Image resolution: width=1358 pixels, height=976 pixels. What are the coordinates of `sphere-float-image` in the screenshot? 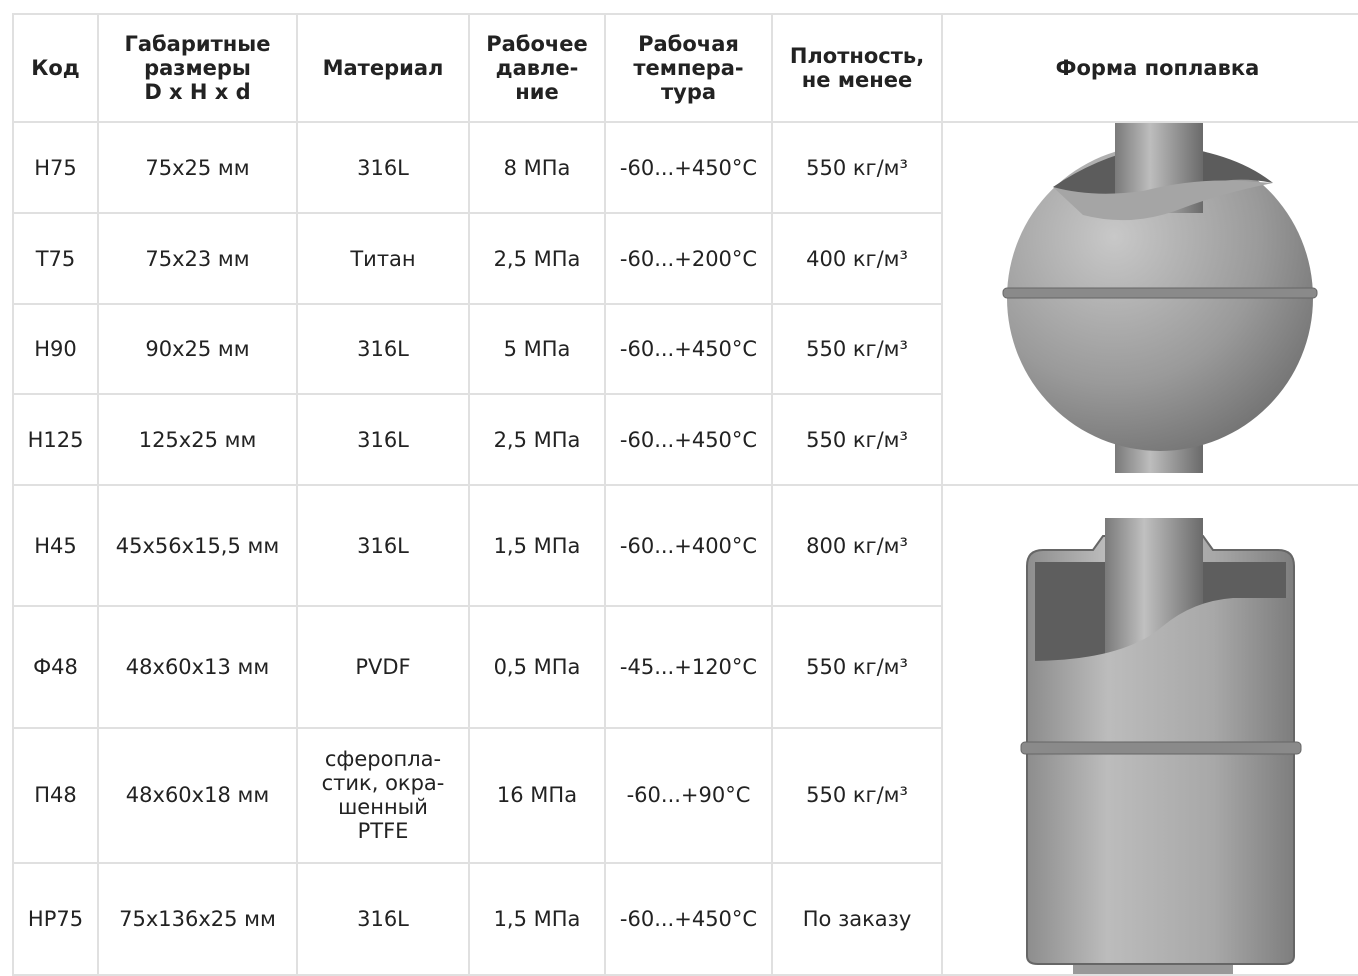 It's located at (1160, 298).